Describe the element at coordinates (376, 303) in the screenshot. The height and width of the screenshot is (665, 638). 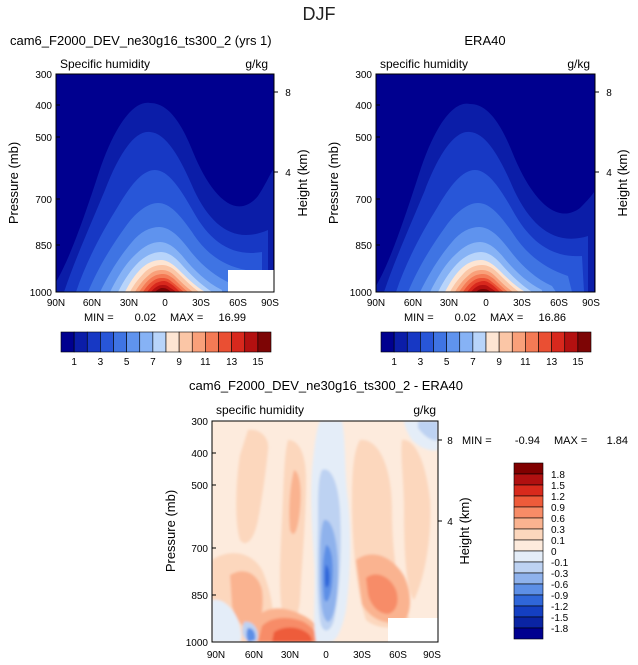
I see `panel-obs-xtick: 90N` at that location.